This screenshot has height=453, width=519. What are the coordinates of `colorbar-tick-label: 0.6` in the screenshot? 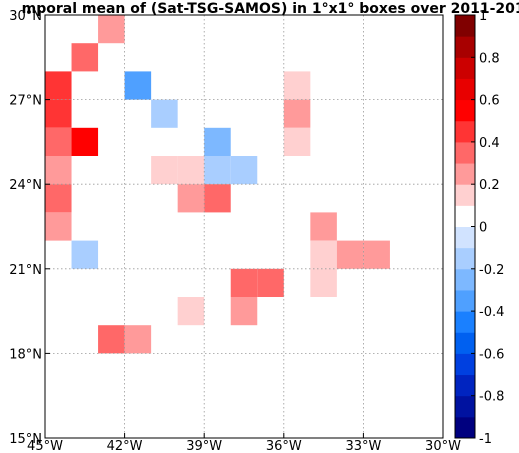 It's located at (489, 101).